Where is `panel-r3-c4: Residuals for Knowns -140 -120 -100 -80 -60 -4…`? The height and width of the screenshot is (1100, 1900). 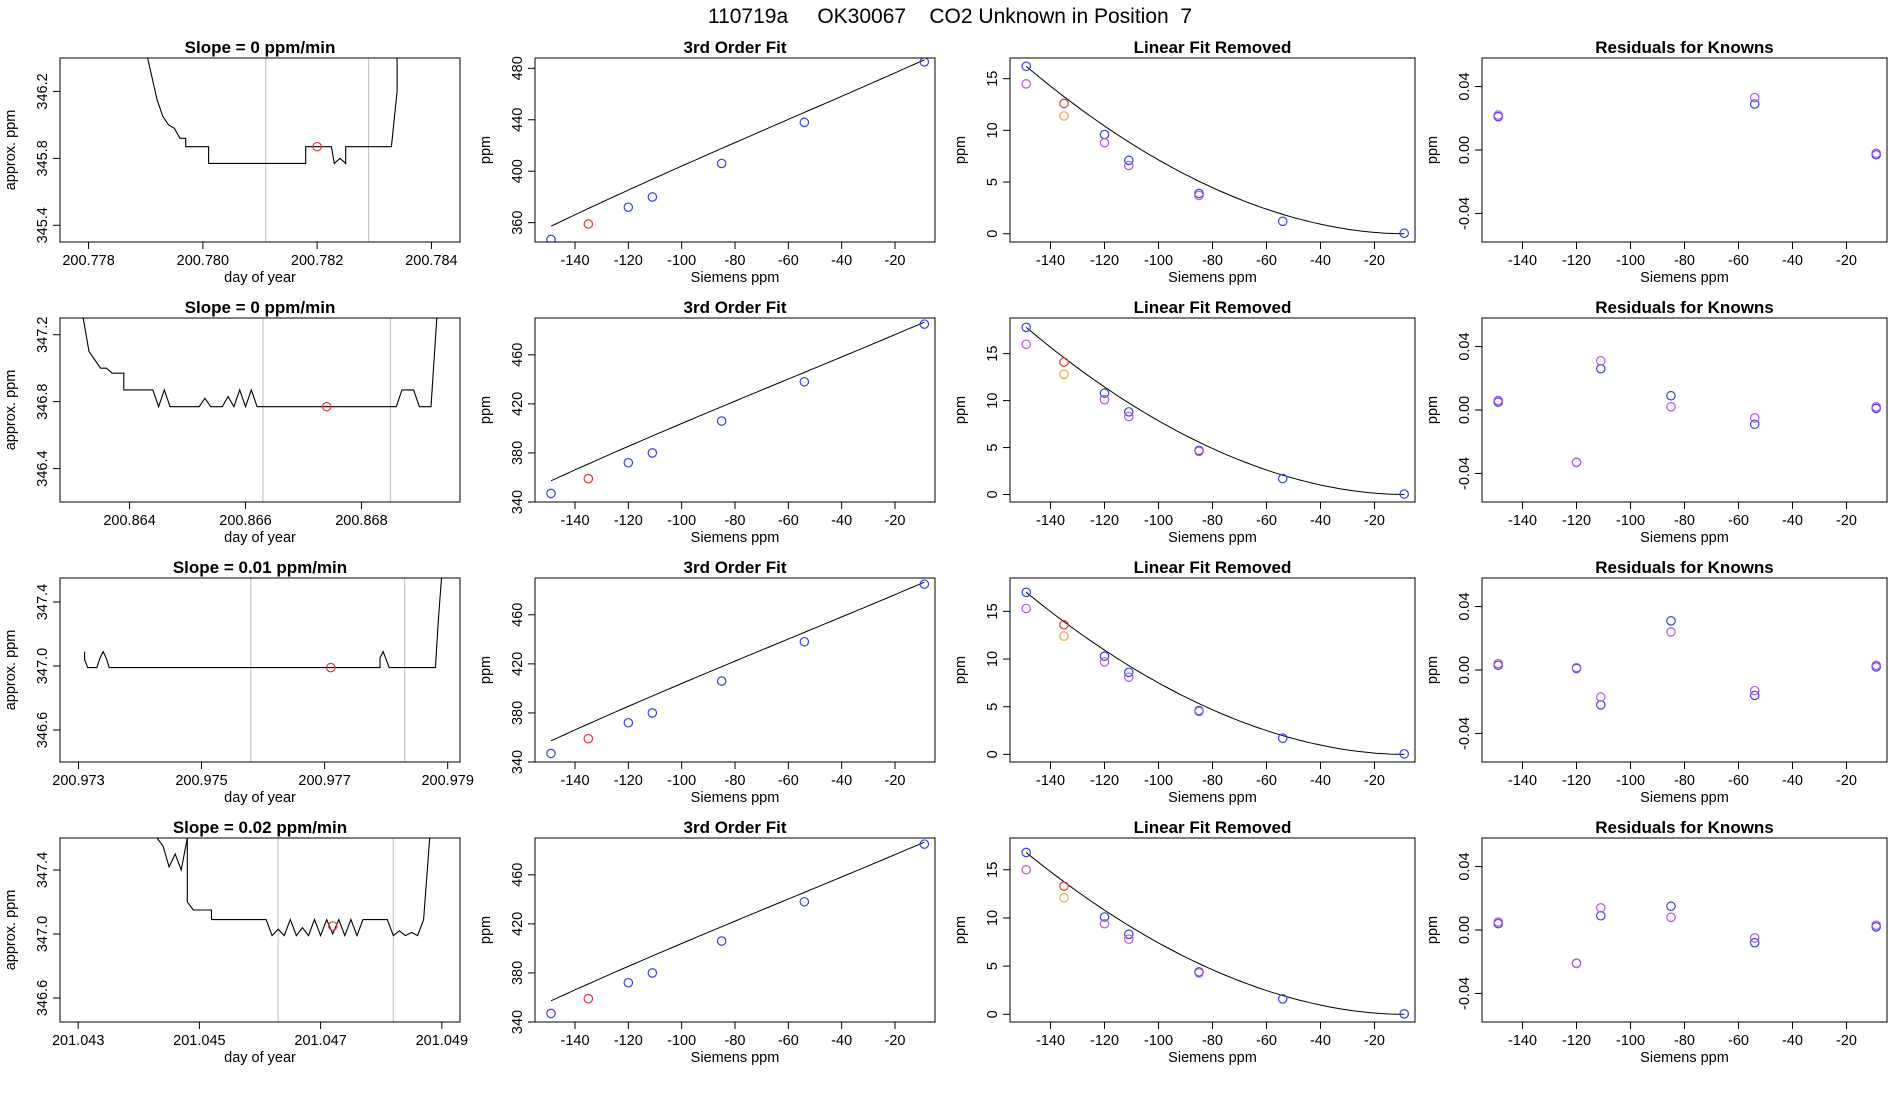
panel-r3-c4: Residuals for Knowns -140 -120 -100 -80 -60 -4… is located at coordinates (1656, 682).